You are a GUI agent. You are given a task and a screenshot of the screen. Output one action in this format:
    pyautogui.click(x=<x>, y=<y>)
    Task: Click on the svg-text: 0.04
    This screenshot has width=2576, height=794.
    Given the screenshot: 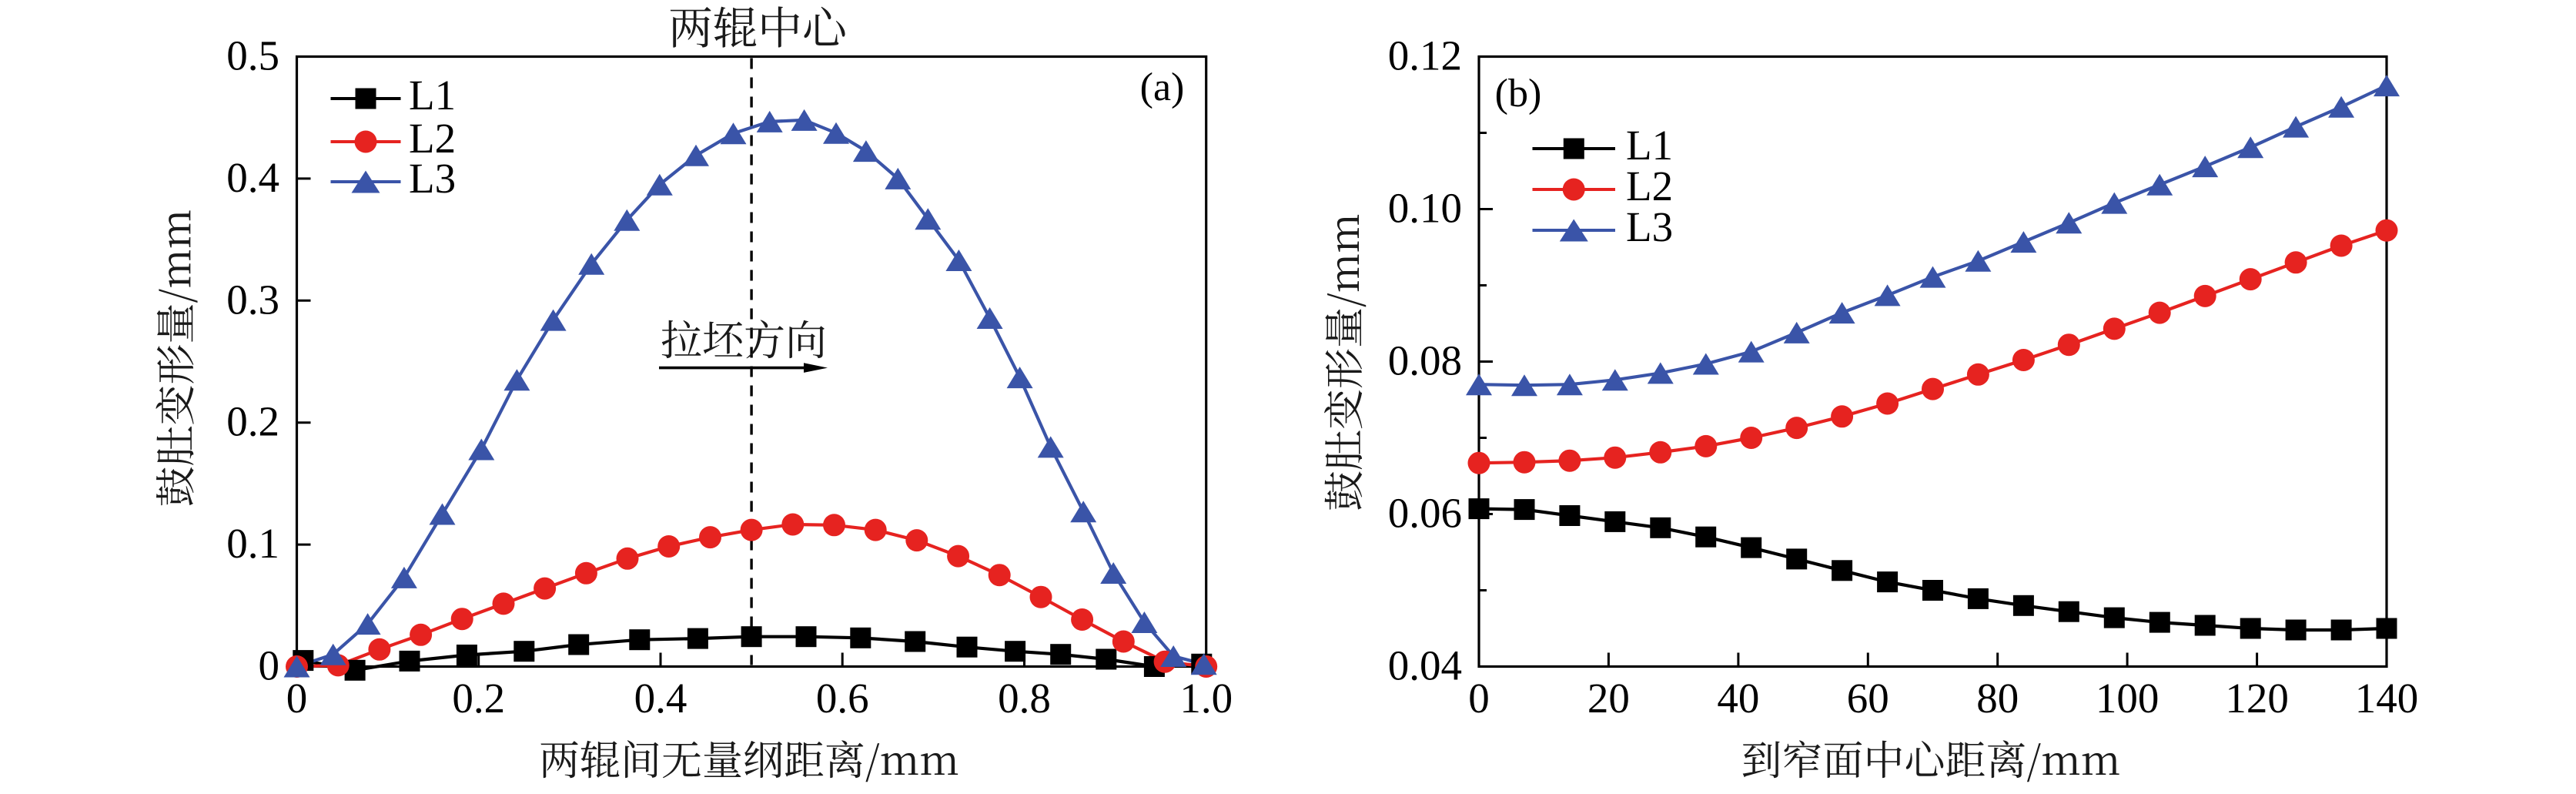 What is the action you would take?
    pyautogui.click(x=1425, y=665)
    